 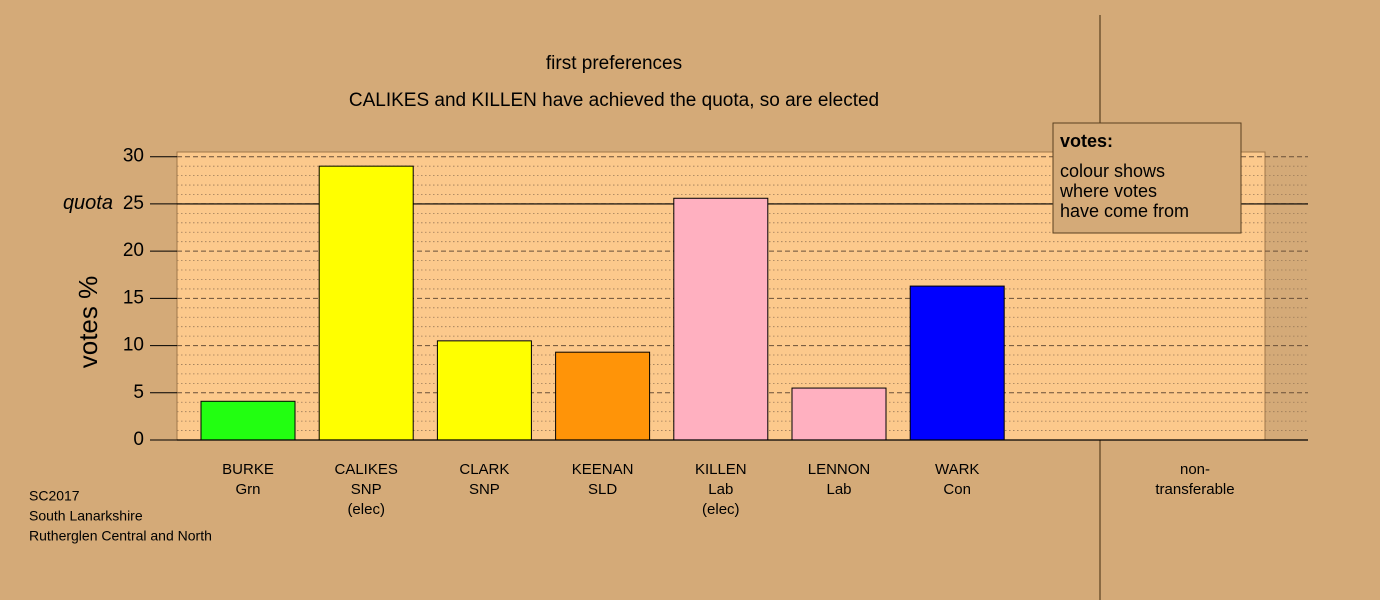 What do you see at coordinates (88, 203) in the screenshot?
I see `quota-label: quota` at bounding box center [88, 203].